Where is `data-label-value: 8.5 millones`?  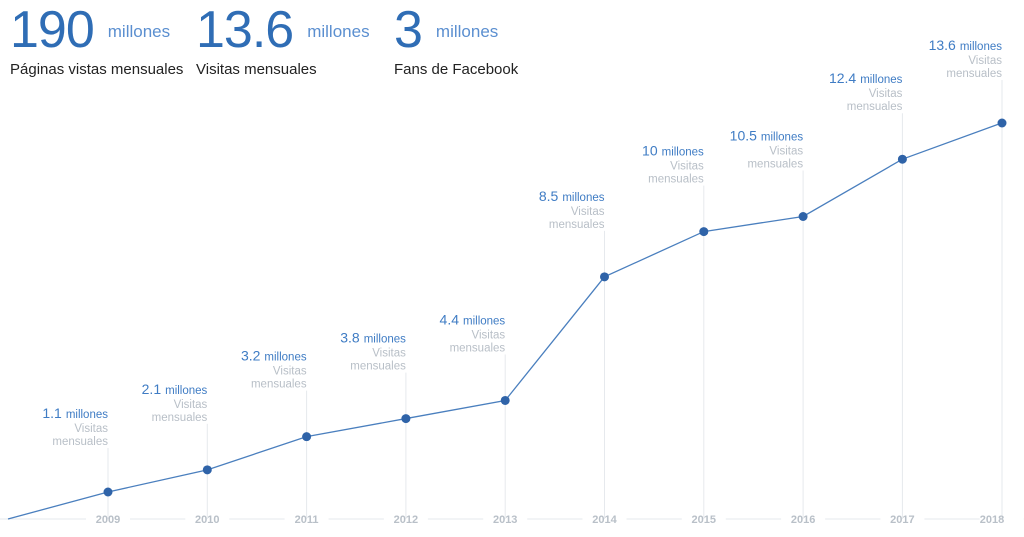
data-label-value: 8.5 millones is located at coordinates (572, 196).